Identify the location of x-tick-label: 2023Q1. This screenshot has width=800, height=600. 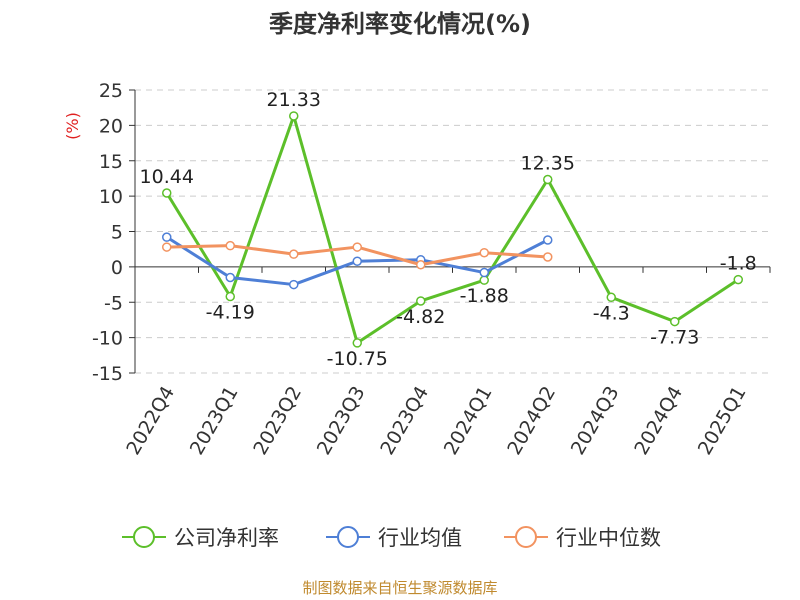
(214, 421).